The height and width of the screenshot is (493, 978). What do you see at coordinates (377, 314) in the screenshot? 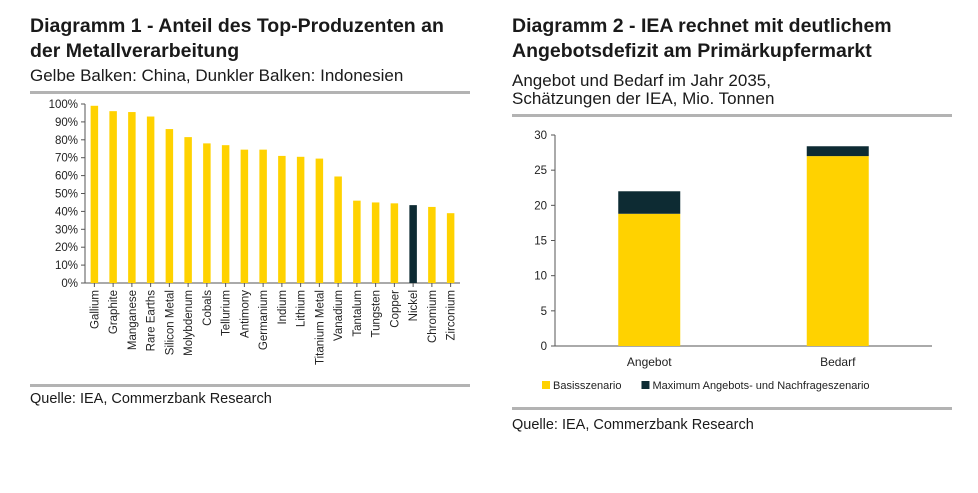
I see `chart-1-x-tick-label: Tungsten` at bounding box center [377, 314].